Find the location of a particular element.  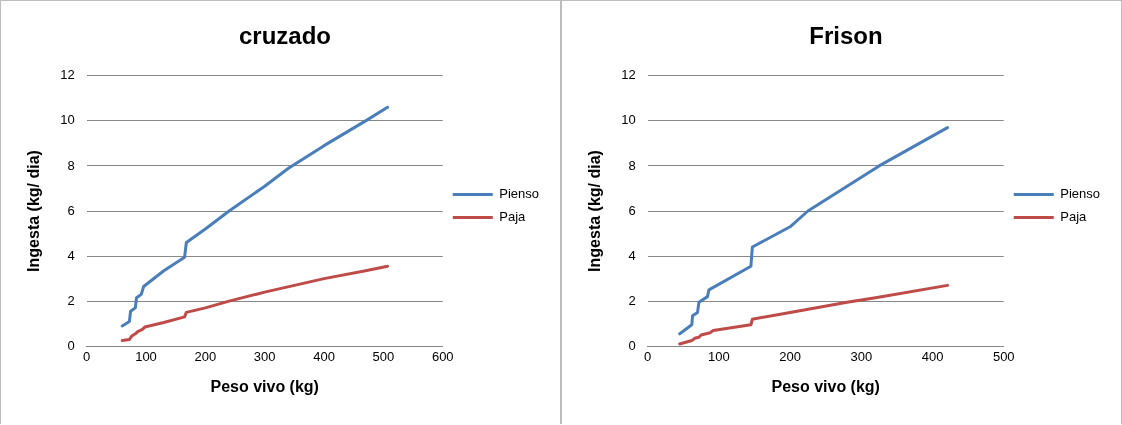

chart-title: cruzado is located at coordinates (285, 36).